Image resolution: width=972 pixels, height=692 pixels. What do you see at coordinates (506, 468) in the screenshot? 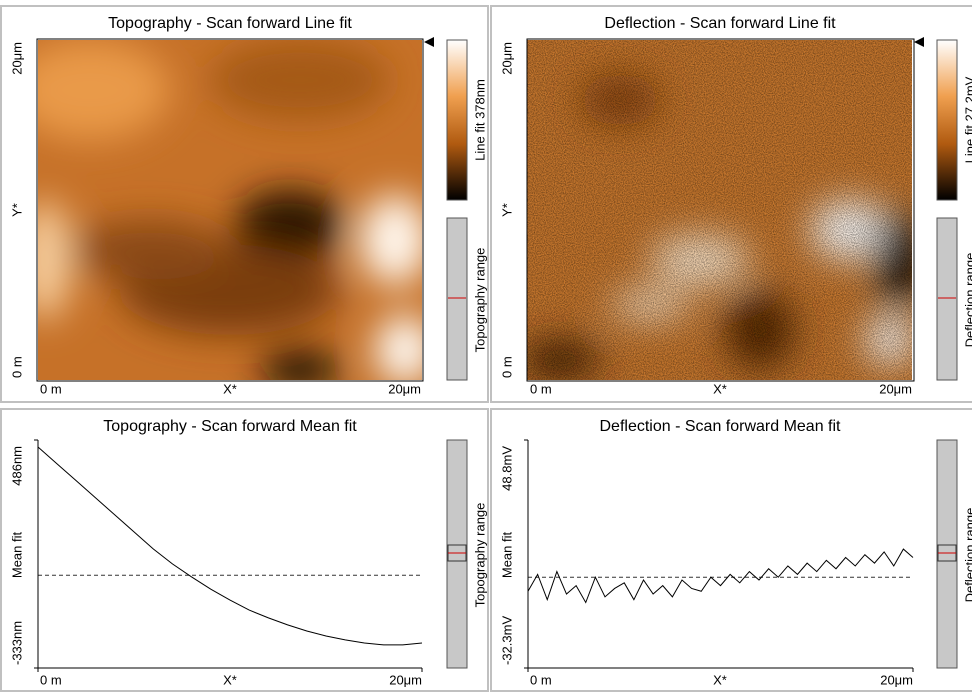
I see `y-tick-label: 48.8mV` at bounding box center [506, 468].